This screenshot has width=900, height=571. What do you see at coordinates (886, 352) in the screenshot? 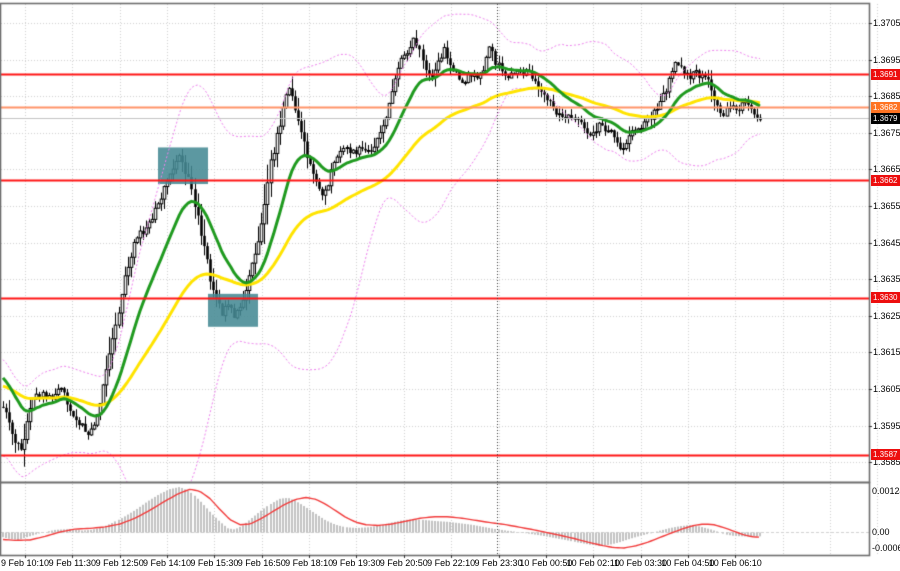
I see `price-tick-label: 1.3615` at bounding box center [886, 352].